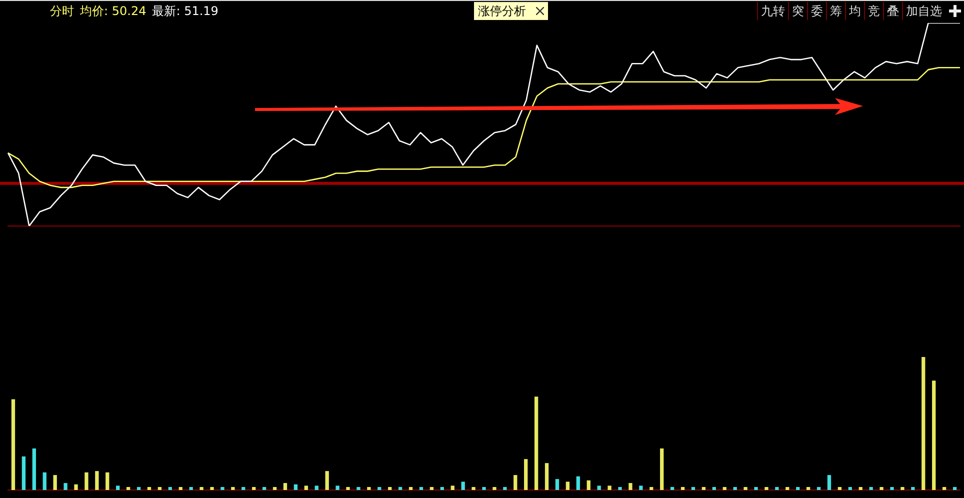  What do you see at coordinates (873, 11) in the screenshot?
I see `text: 竞` at bounding box center [873, 11].